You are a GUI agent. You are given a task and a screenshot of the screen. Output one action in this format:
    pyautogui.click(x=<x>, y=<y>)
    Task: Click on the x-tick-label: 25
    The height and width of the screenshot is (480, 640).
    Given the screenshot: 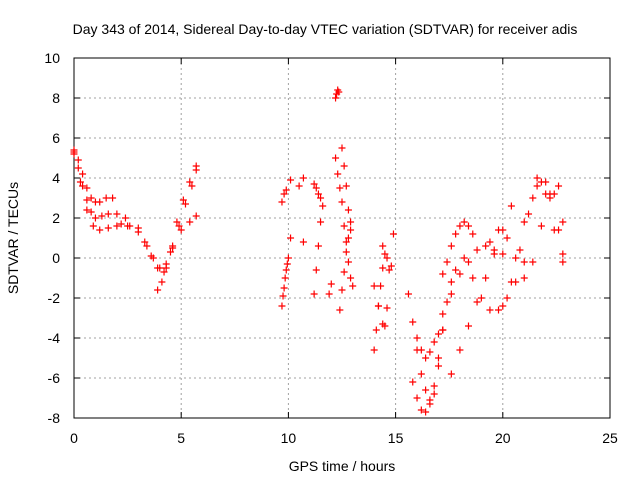 What is the action you would take?
    pyautogui.click(x=610, y=438)
    